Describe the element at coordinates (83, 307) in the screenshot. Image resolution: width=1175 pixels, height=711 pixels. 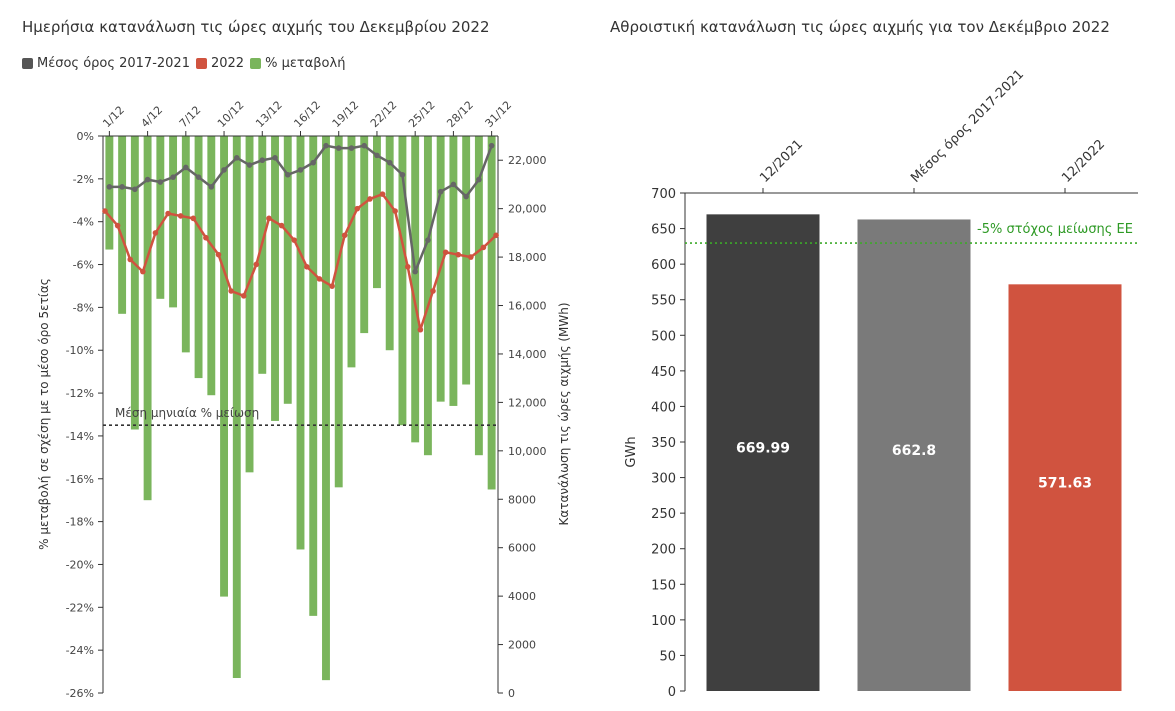
I see `left-y-tick-label: -8%` at that location.